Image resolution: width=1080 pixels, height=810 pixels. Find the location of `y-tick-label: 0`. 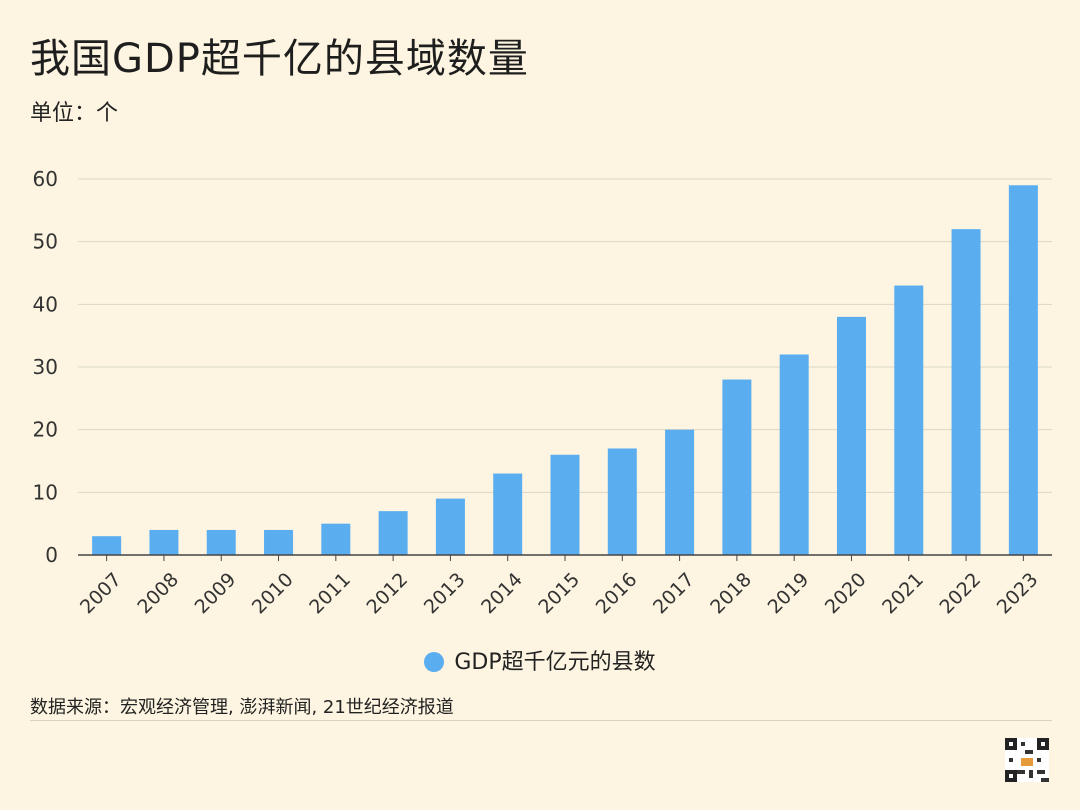

y-tick-label: 0 is located at coordinates (51, 555).